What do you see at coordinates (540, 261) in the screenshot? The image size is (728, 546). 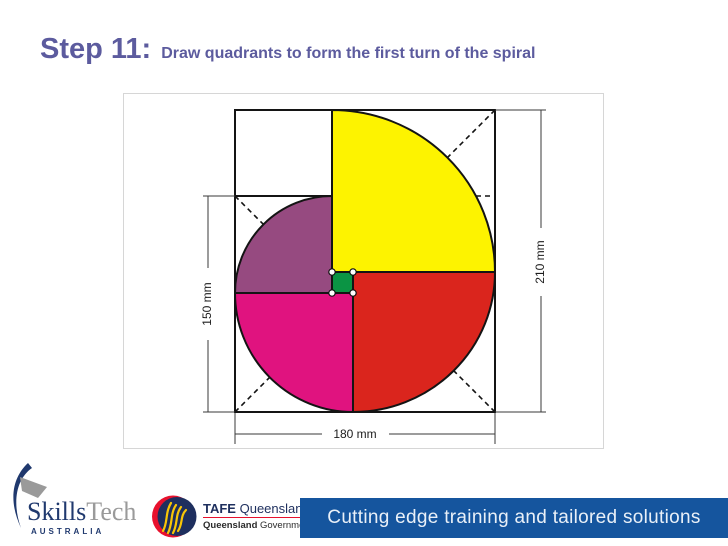 I see `dimension-label-right: 210 mm` at bounding box center [540, 261].